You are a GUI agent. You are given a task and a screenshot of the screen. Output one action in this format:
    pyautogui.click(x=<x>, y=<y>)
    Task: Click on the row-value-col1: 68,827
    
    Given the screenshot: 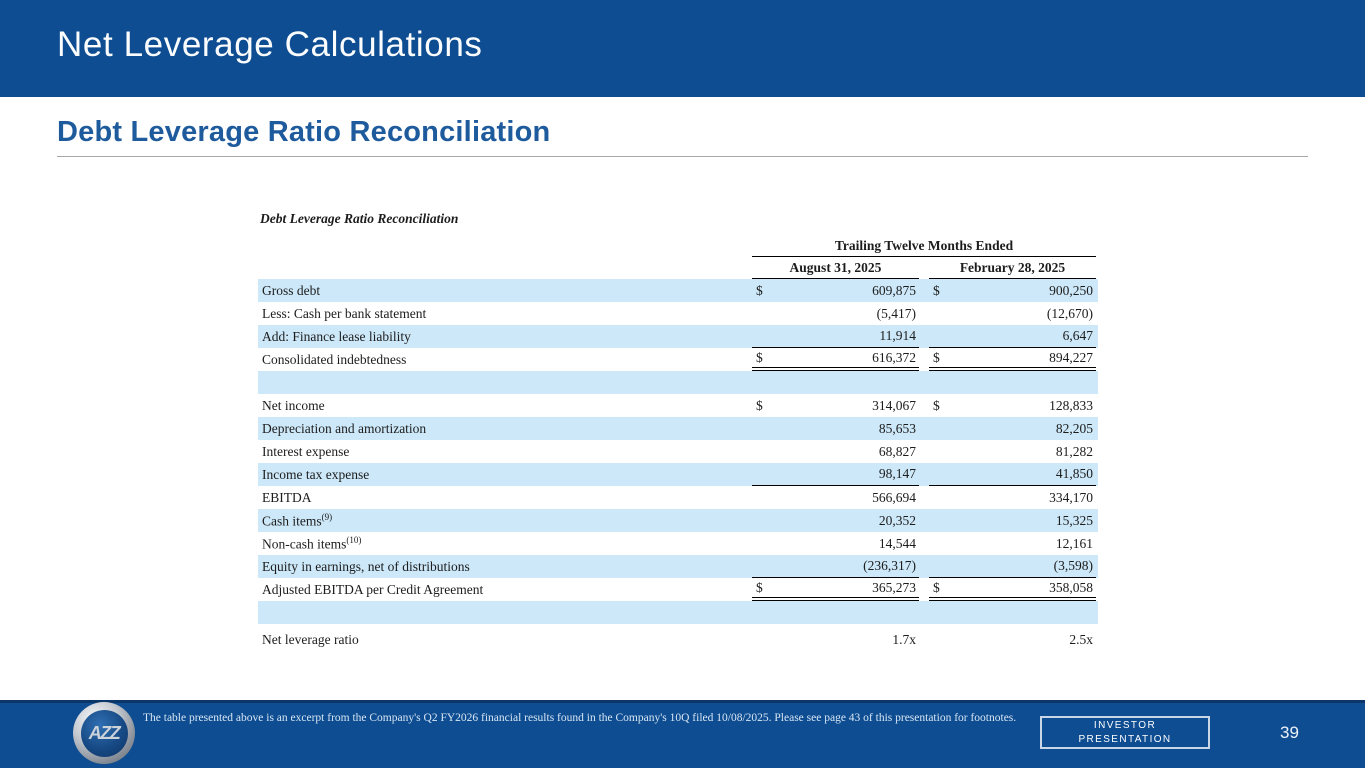 What is the action you would take?
    pyautogui.click(x=897, y=451)
    